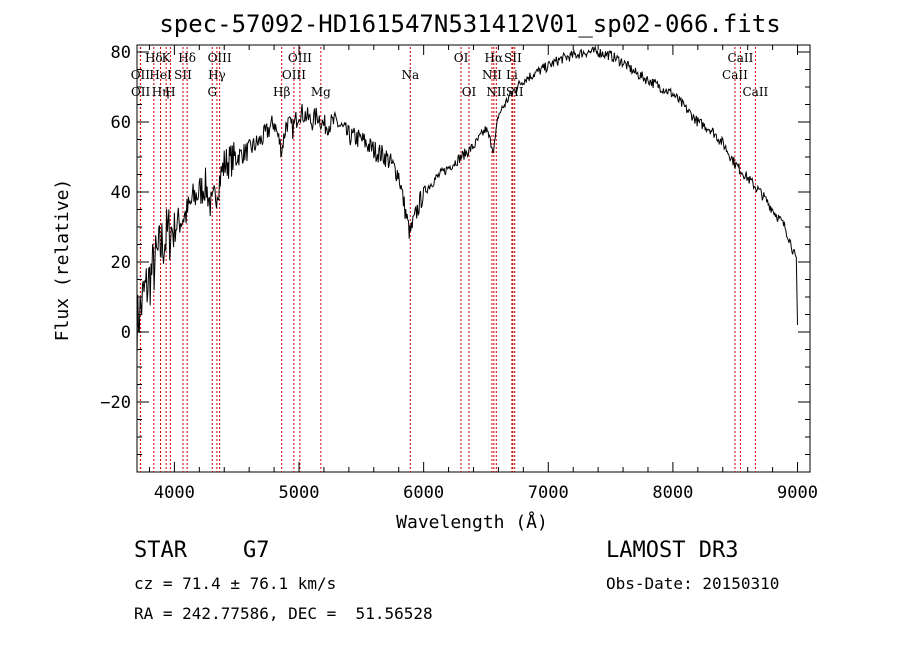 This screenshot has width=900, height=649. Describe the element at coordinates (410, 75) in the screenshot. I see `line-marker-label: Na` at that location.